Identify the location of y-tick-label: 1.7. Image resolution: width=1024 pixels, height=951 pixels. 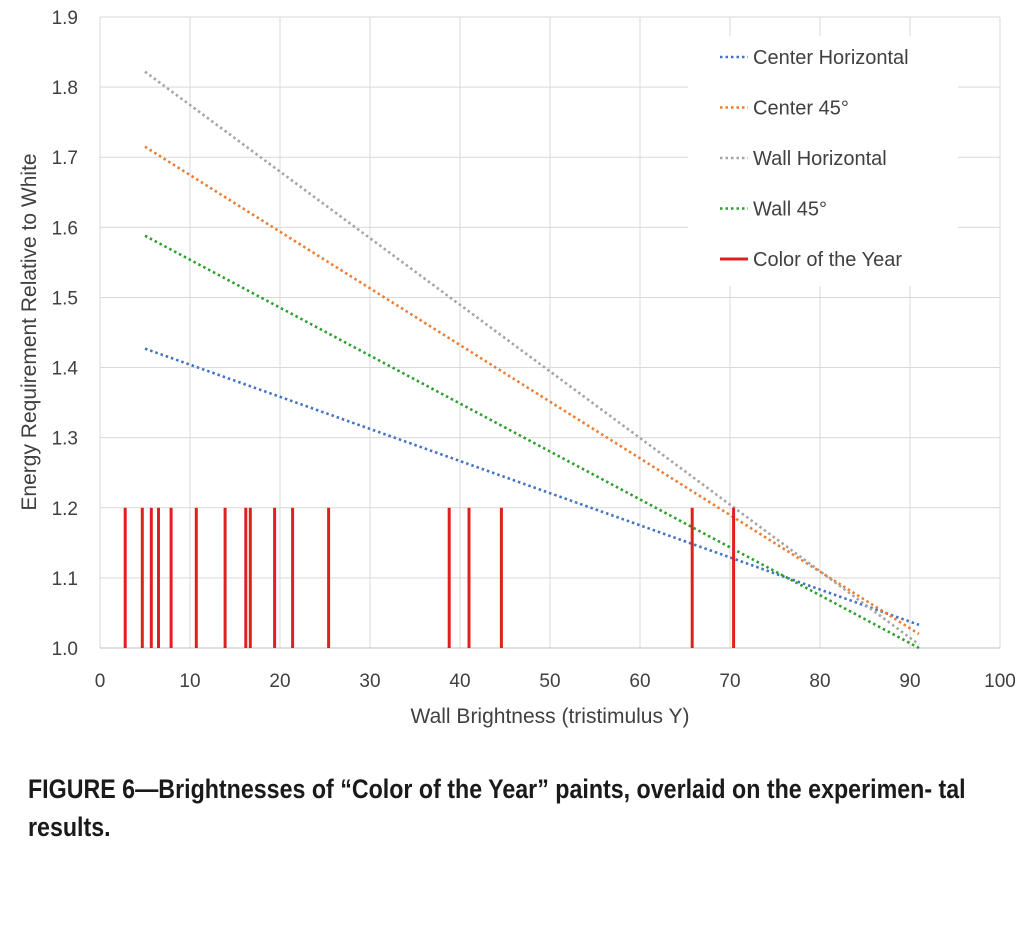
(65, 158).